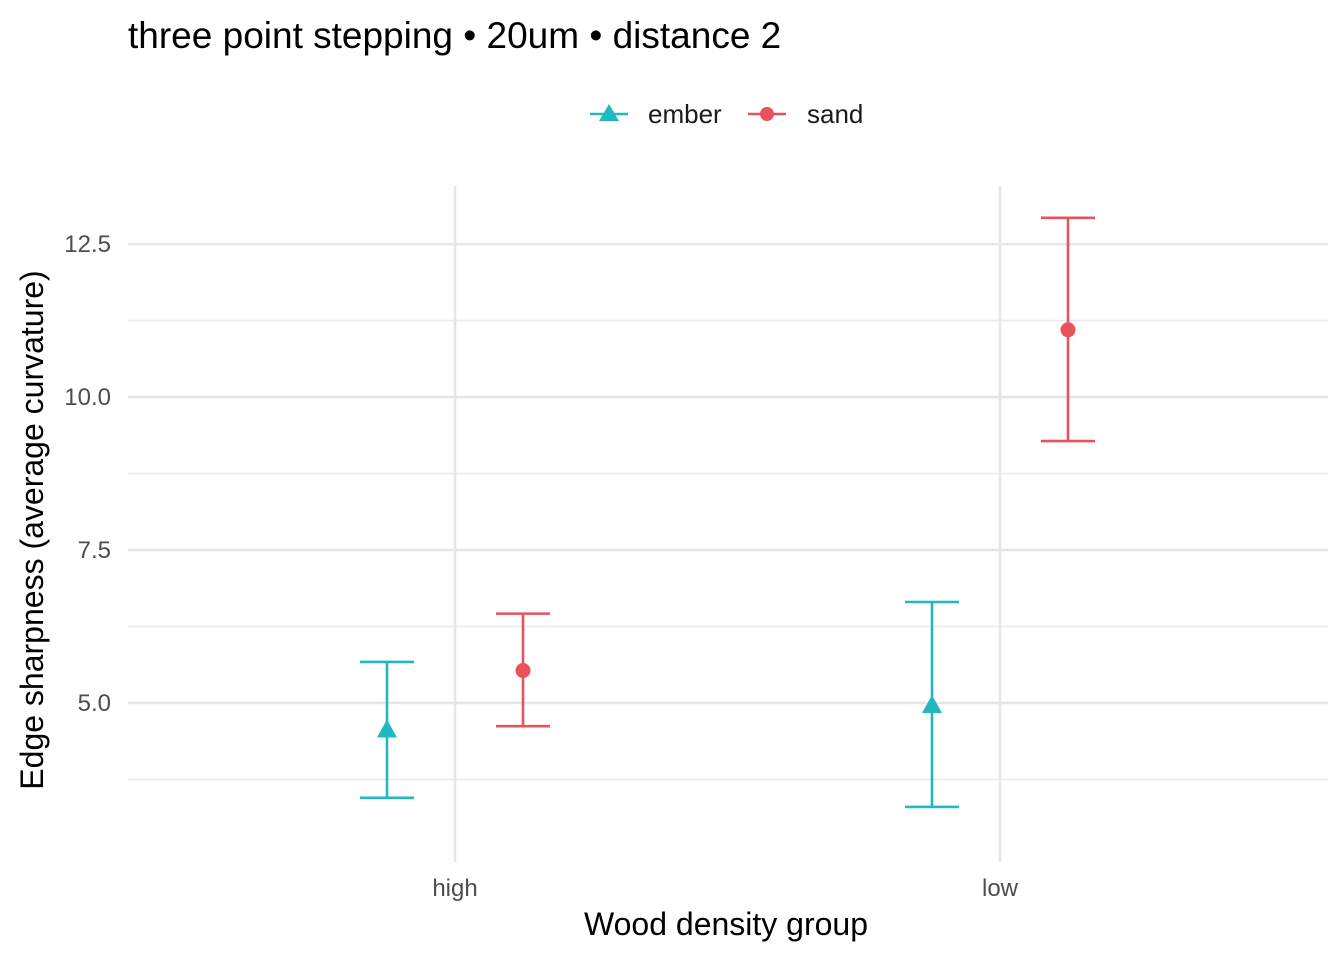  I want to click on sand-high-errorbar, so click(523, 670).